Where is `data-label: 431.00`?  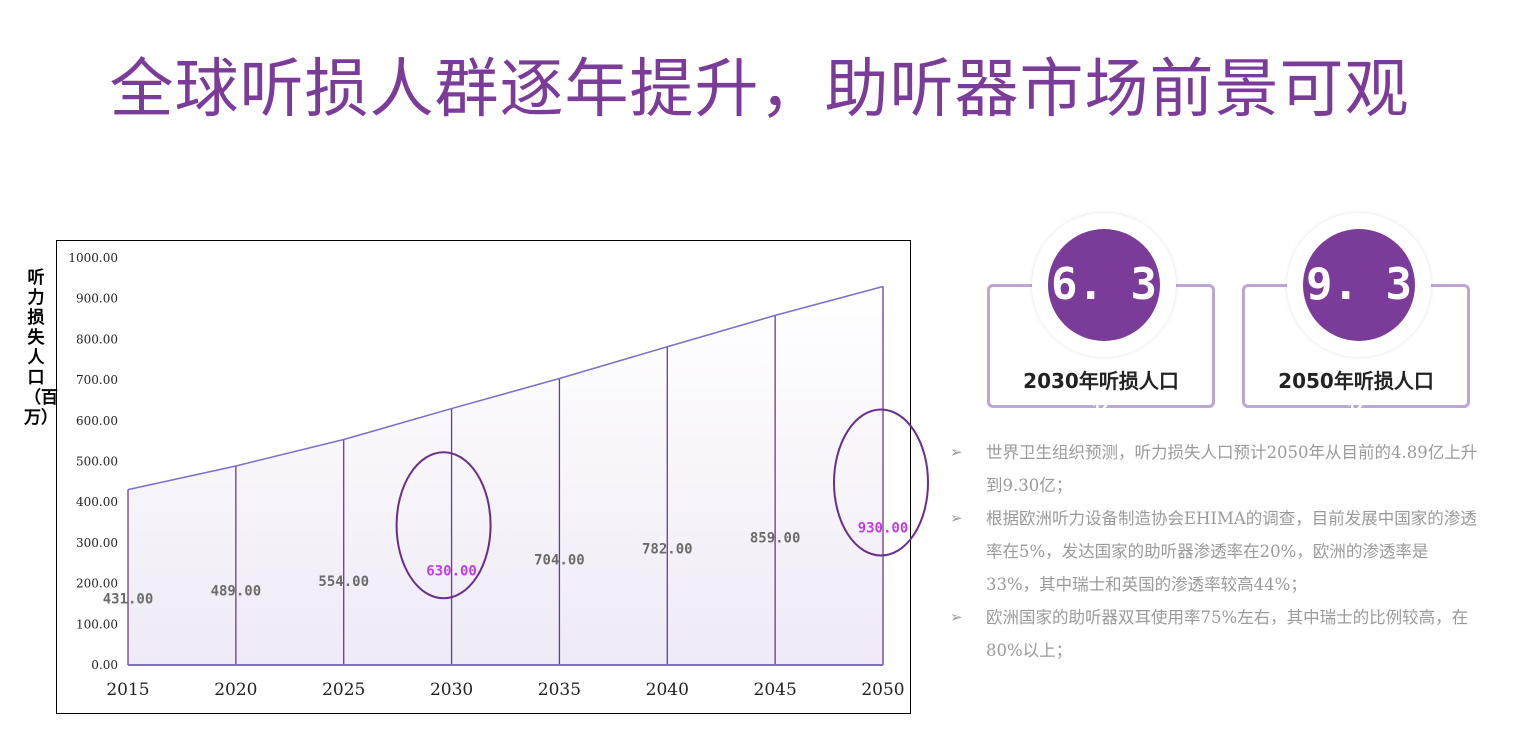
data-label: 431.00 is located at coordinates (128, 600).